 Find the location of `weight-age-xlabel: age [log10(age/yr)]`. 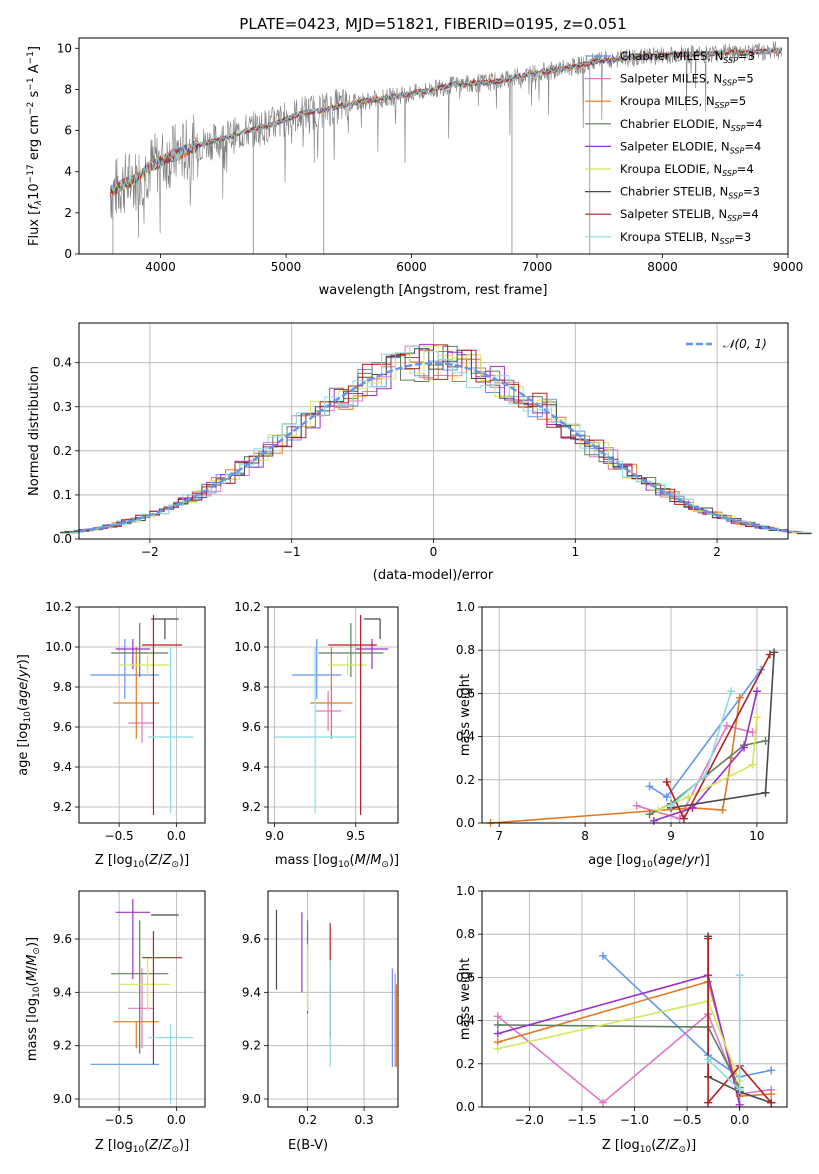

weight-age-xlabel: age [log10(age/yr)] is located at coordinates (649, 861).